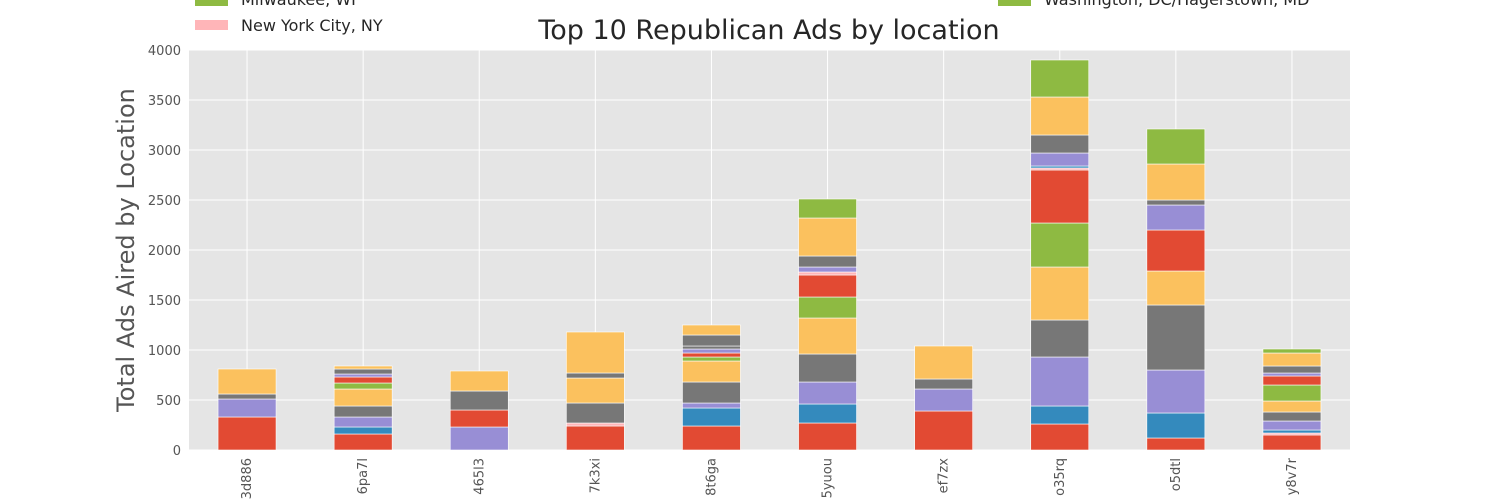 The height and width of the screenshot is (500, 1500). What do you see at coordinates (164, 151) in the screenshot?
I see `y-tick-label: 3000` at bounding box center [164, 151].